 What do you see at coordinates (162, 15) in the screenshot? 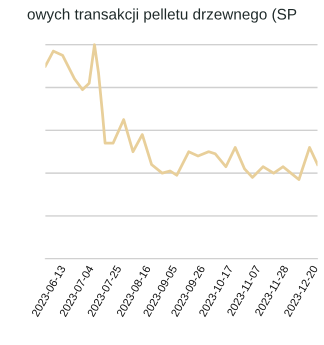
I see `chart-title: owych transakcji pelletu drzewnego (SP` at bounding box center [162, 15].